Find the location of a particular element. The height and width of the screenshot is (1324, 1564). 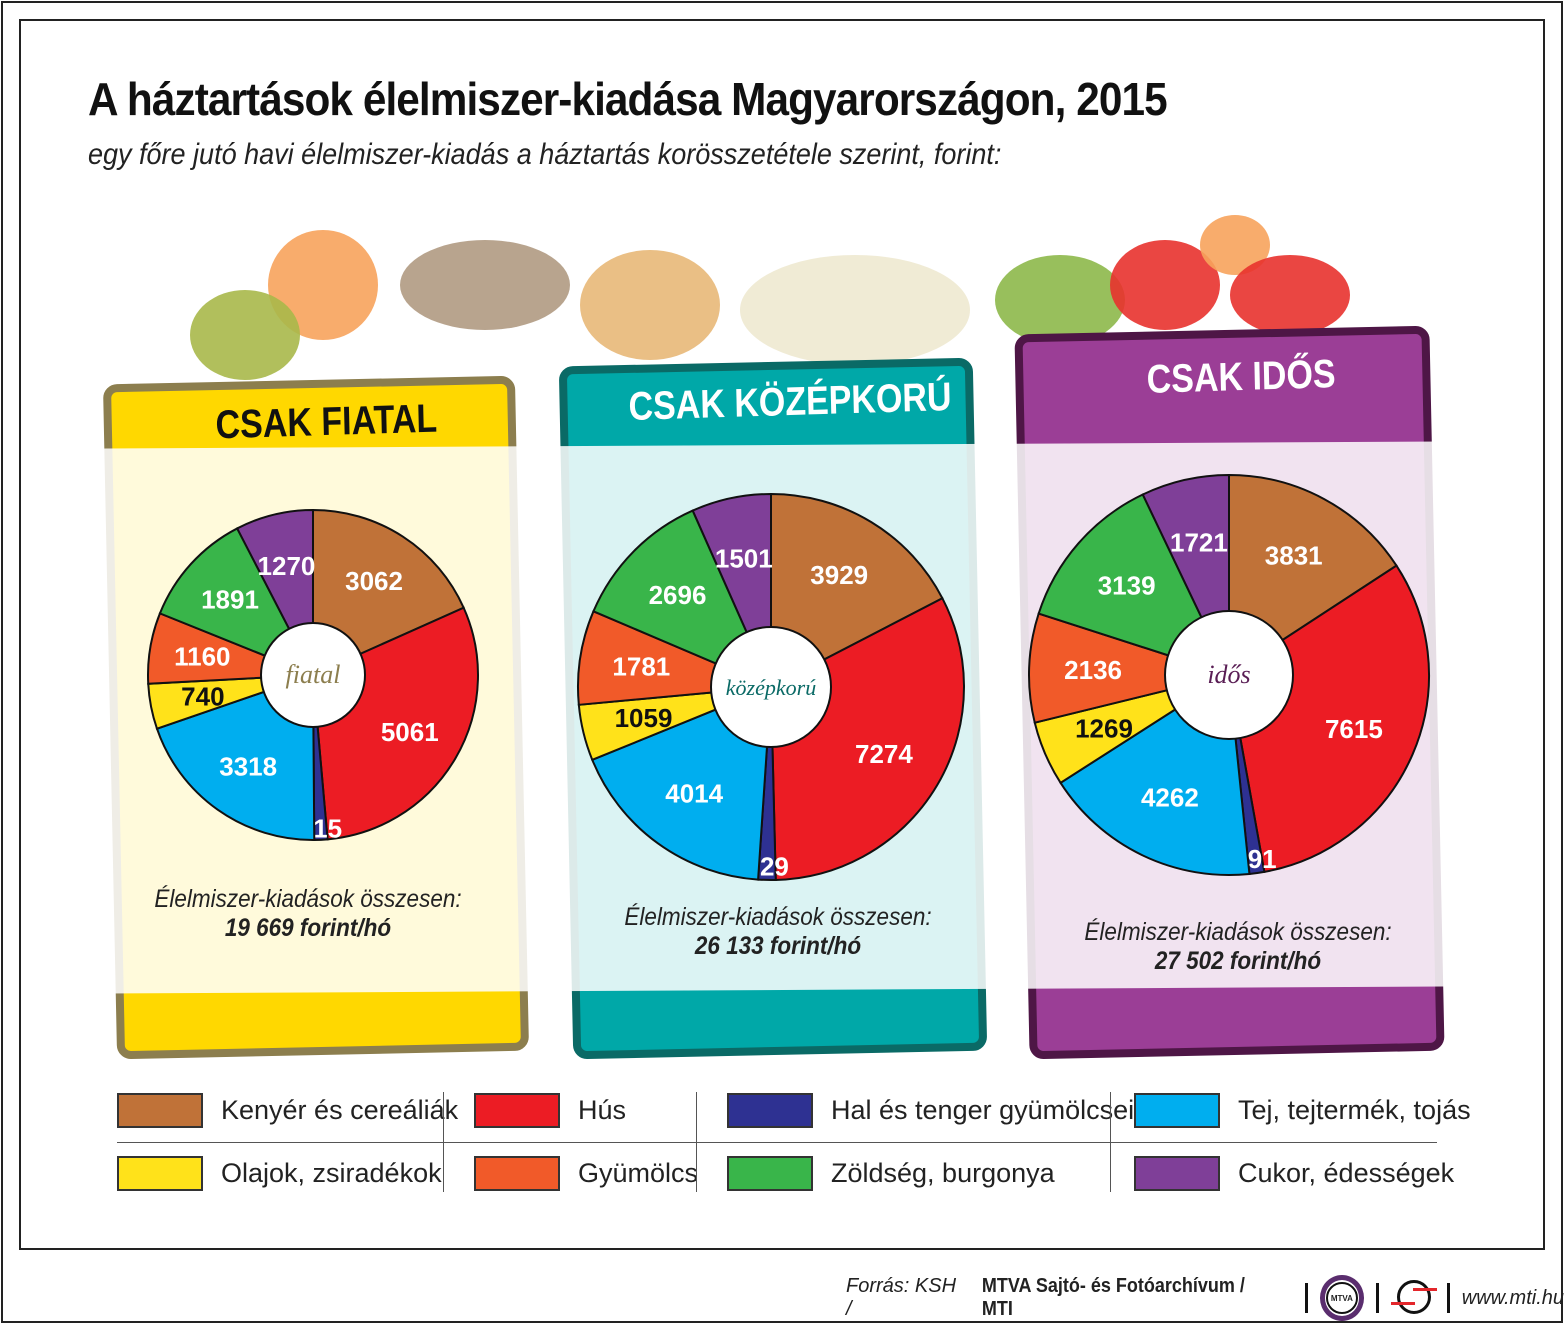

legend-label: Zöldség, burgonya is located at coordinates (943, 1173).